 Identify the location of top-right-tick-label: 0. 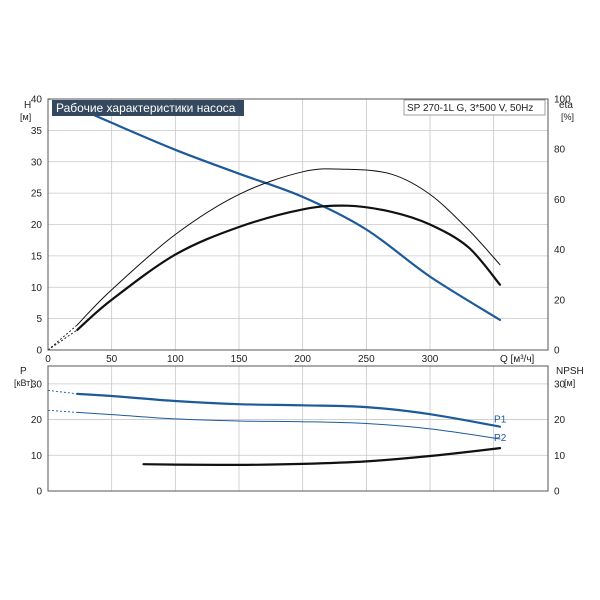
(557, 351).